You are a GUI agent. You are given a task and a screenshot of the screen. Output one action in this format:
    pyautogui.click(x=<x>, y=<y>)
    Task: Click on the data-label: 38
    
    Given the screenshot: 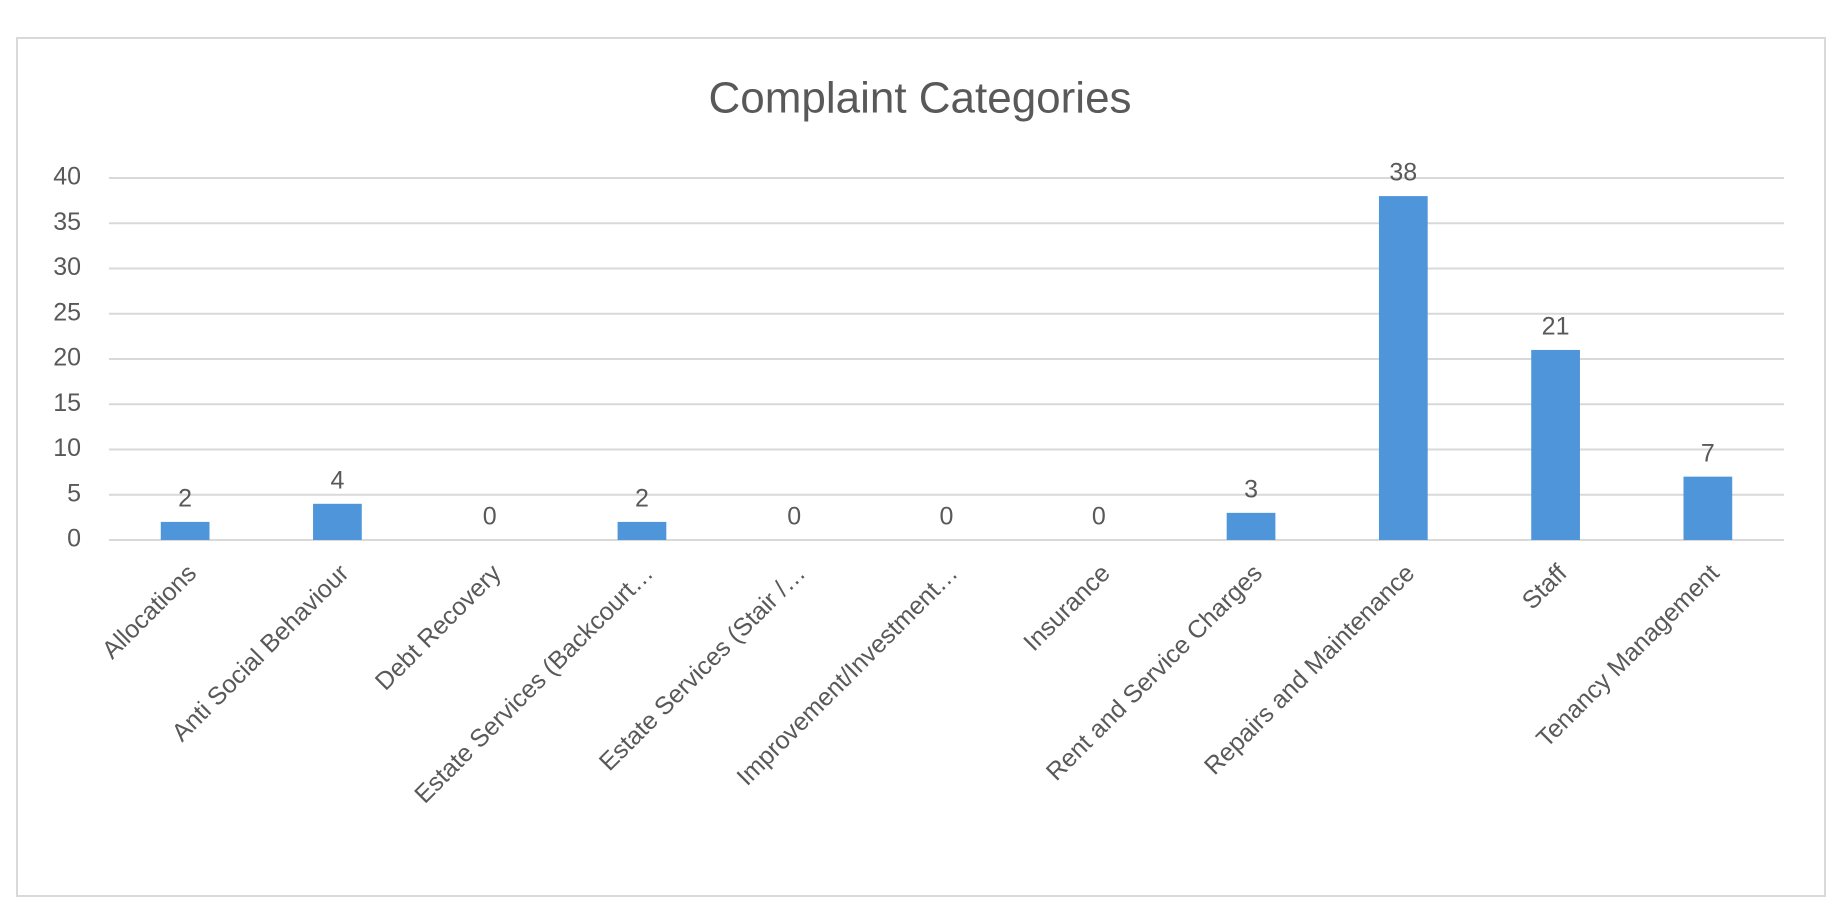 What is the action you would take?
    pyautogui.click(x=1403, y=173)
    